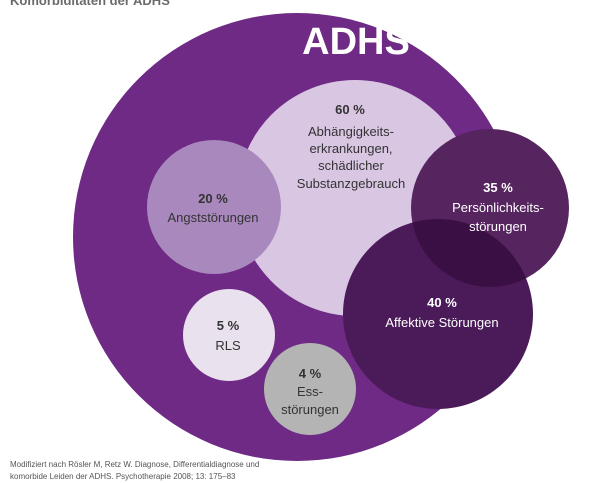 The width and height of the screenshot is (600, 483). Describe the element at coordinates (351, 131) in the screenshot. I see `abhaengigkeit-line-1: Abhängigkeits-` at that location.